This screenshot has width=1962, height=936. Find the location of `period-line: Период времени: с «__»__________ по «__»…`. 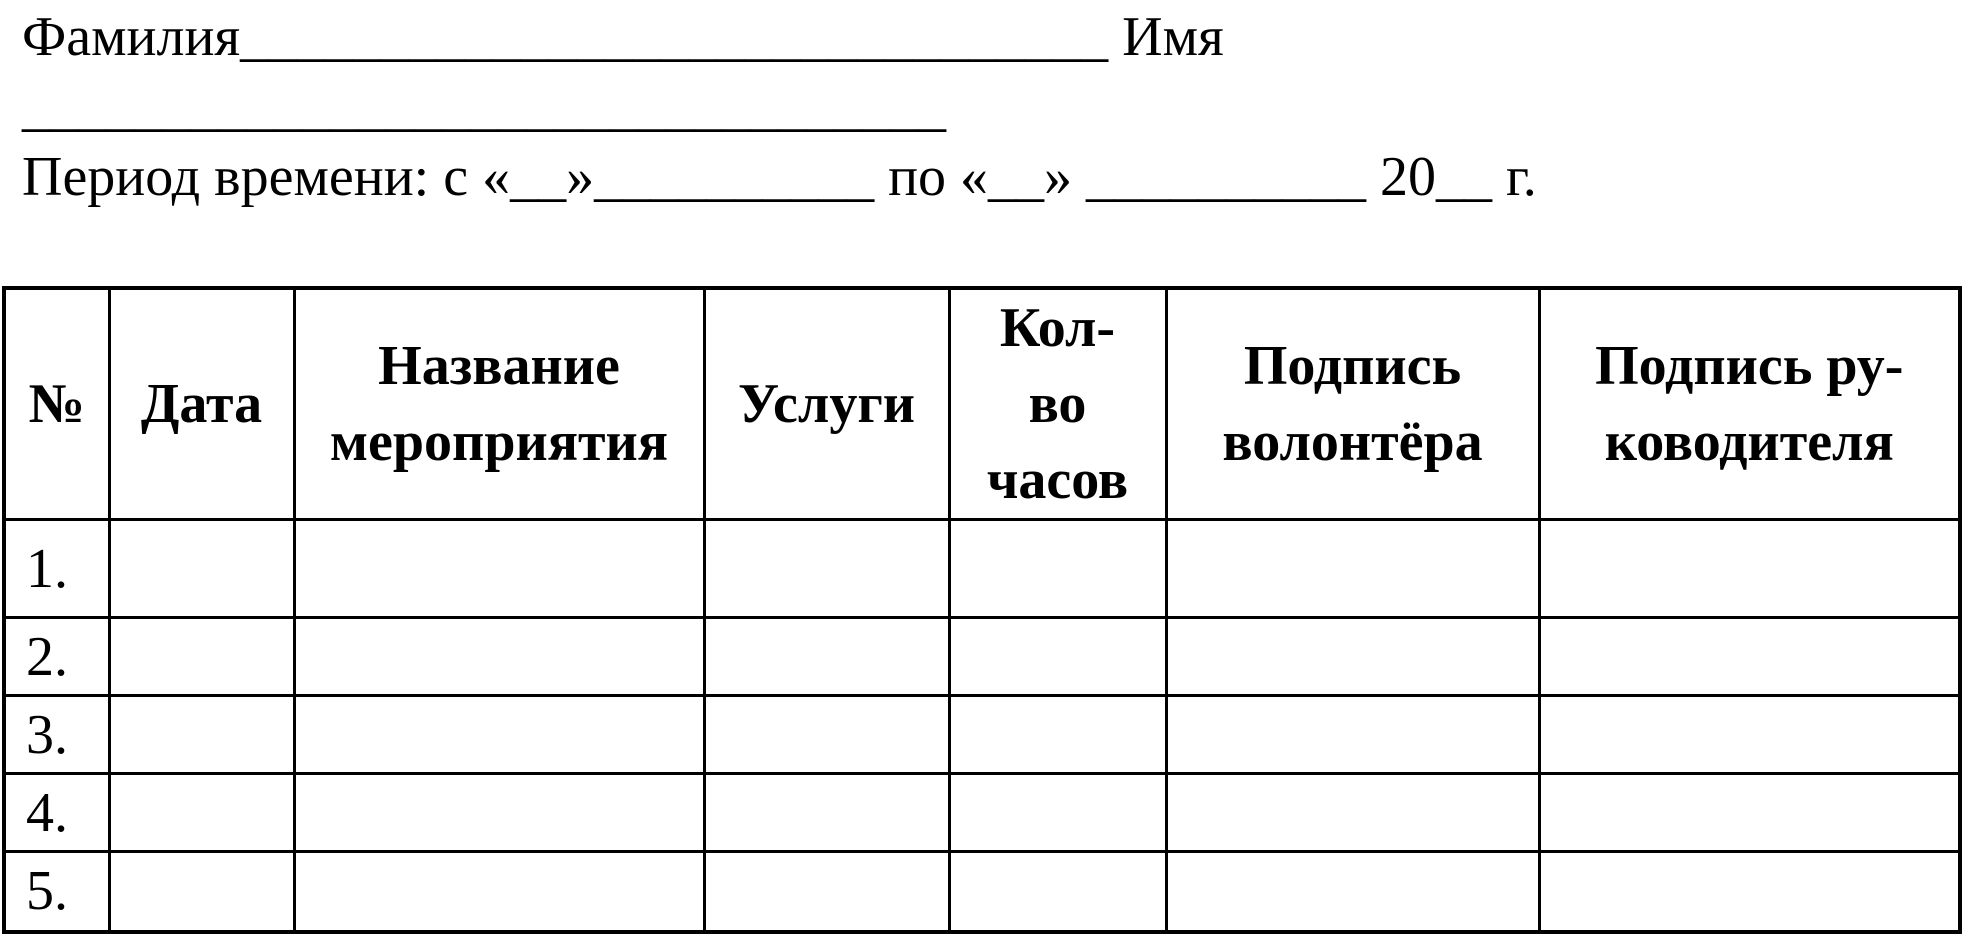

period-line: Период времени: с «__»__________ по «__»… is located at coordinates (779, 177).